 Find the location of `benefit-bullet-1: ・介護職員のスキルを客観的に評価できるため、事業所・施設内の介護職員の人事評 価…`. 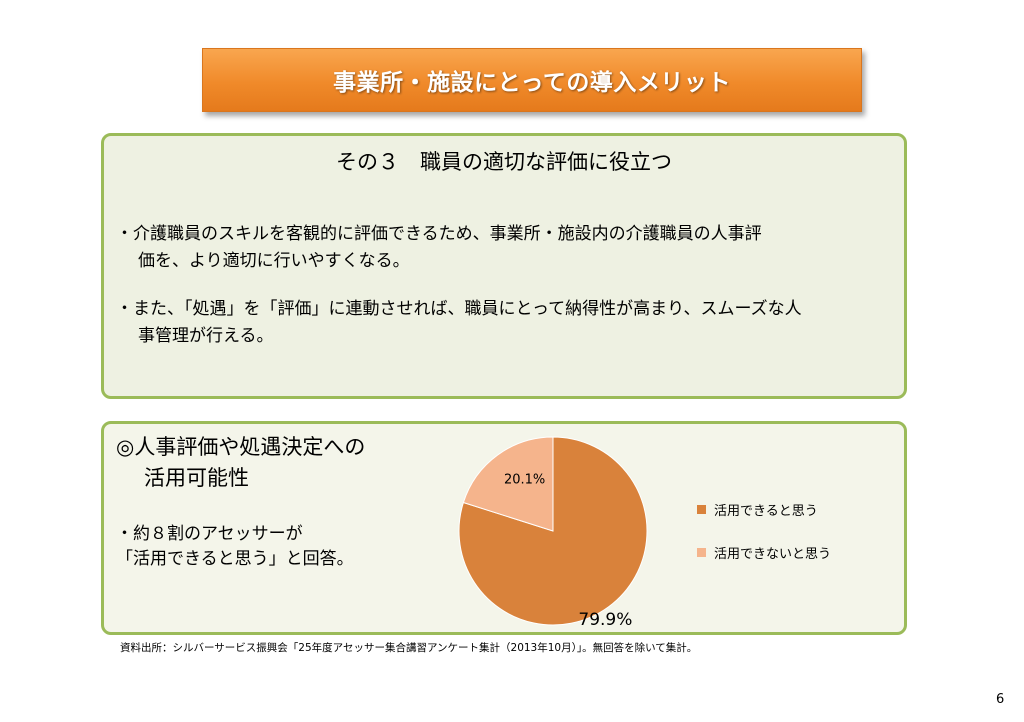

benefit-bullet-1: ・介護職員のスキルを客観的に評価できるため、事業所・施設内の介護職員の人事評 価… is located at coordinates (502, 248).